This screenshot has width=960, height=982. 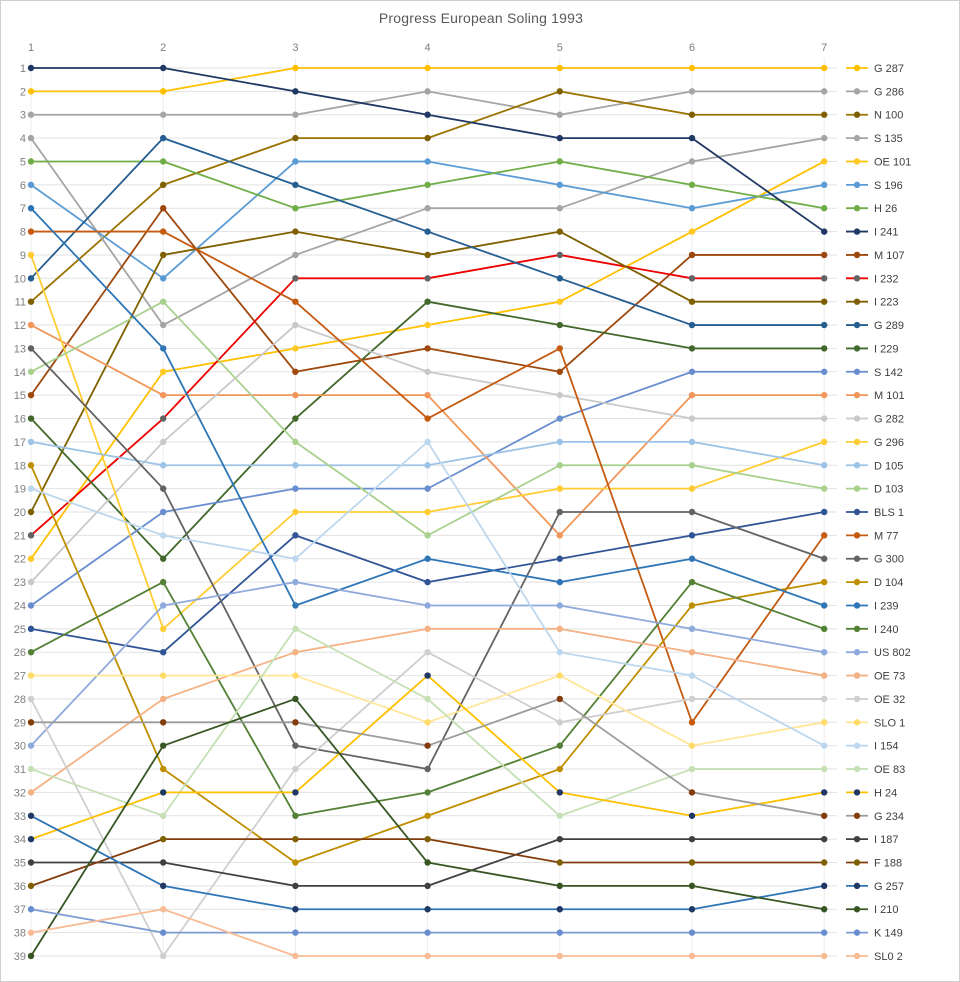 I want to click on legend-item-g-287: G 287, so click(x=875, y=69).